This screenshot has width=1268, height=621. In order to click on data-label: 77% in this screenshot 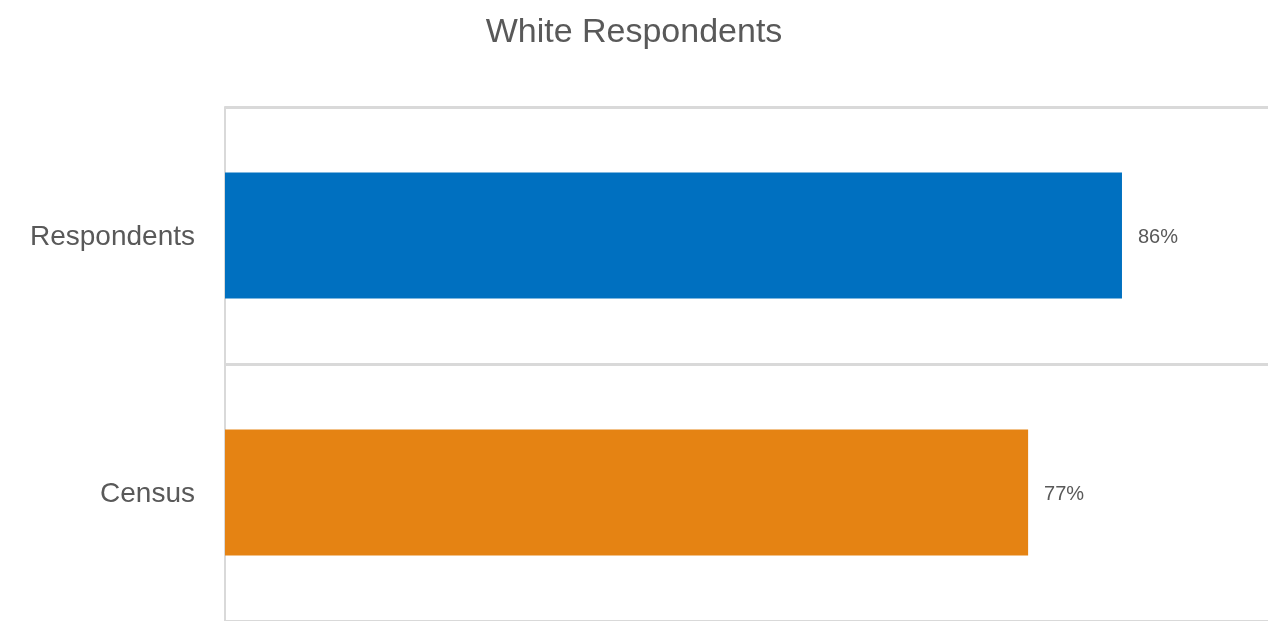, I will do `click(1064, 492)`.